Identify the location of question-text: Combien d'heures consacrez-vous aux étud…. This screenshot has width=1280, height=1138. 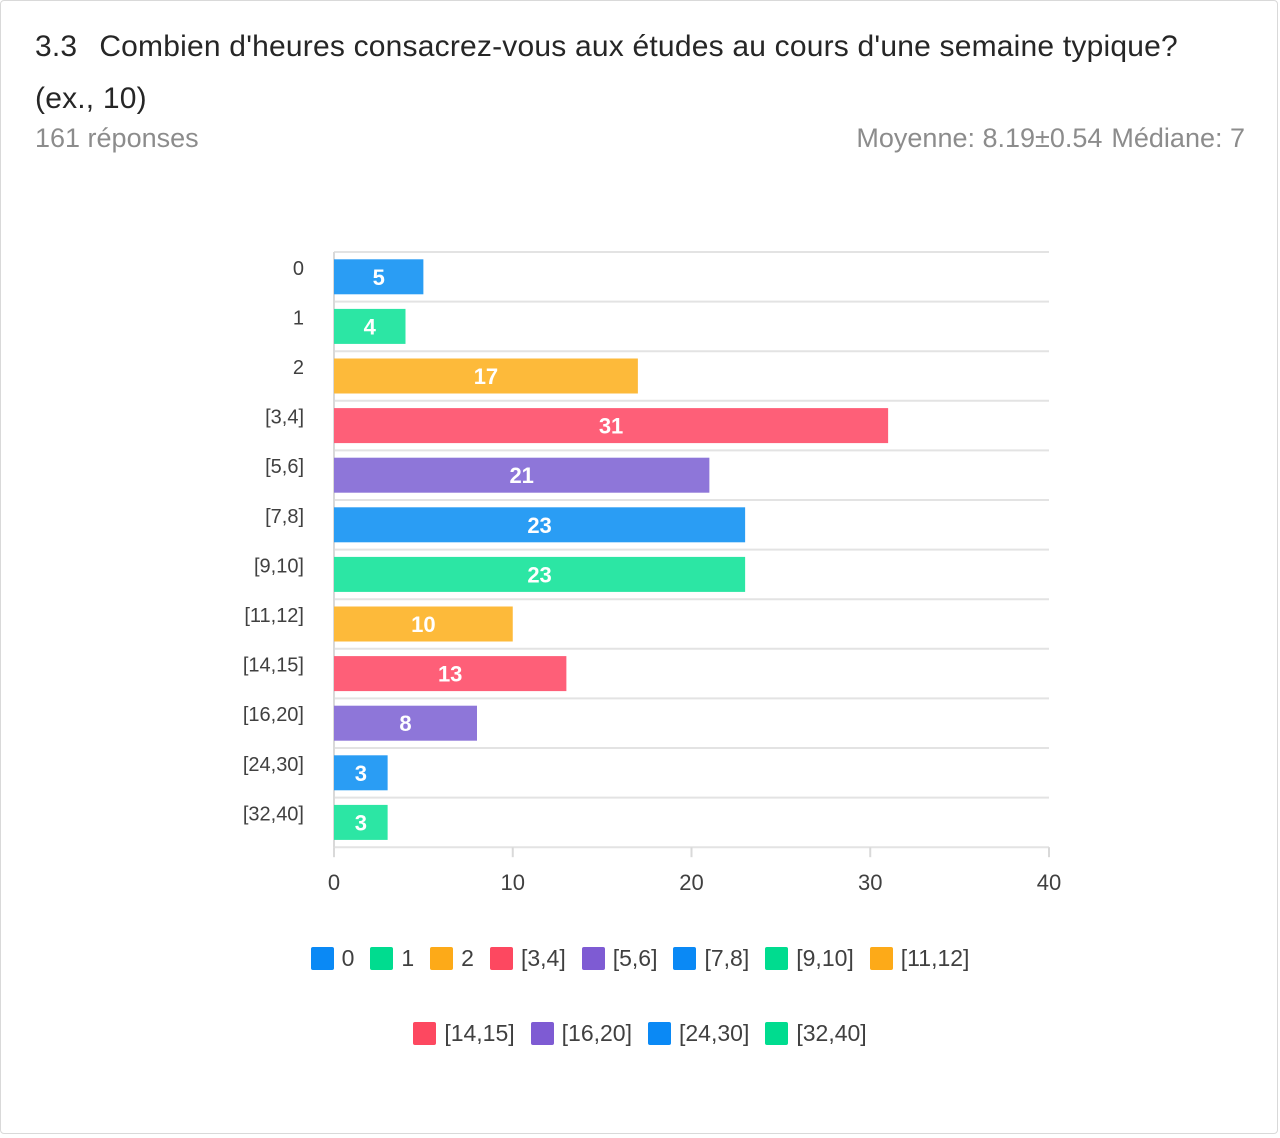
(606, 72).